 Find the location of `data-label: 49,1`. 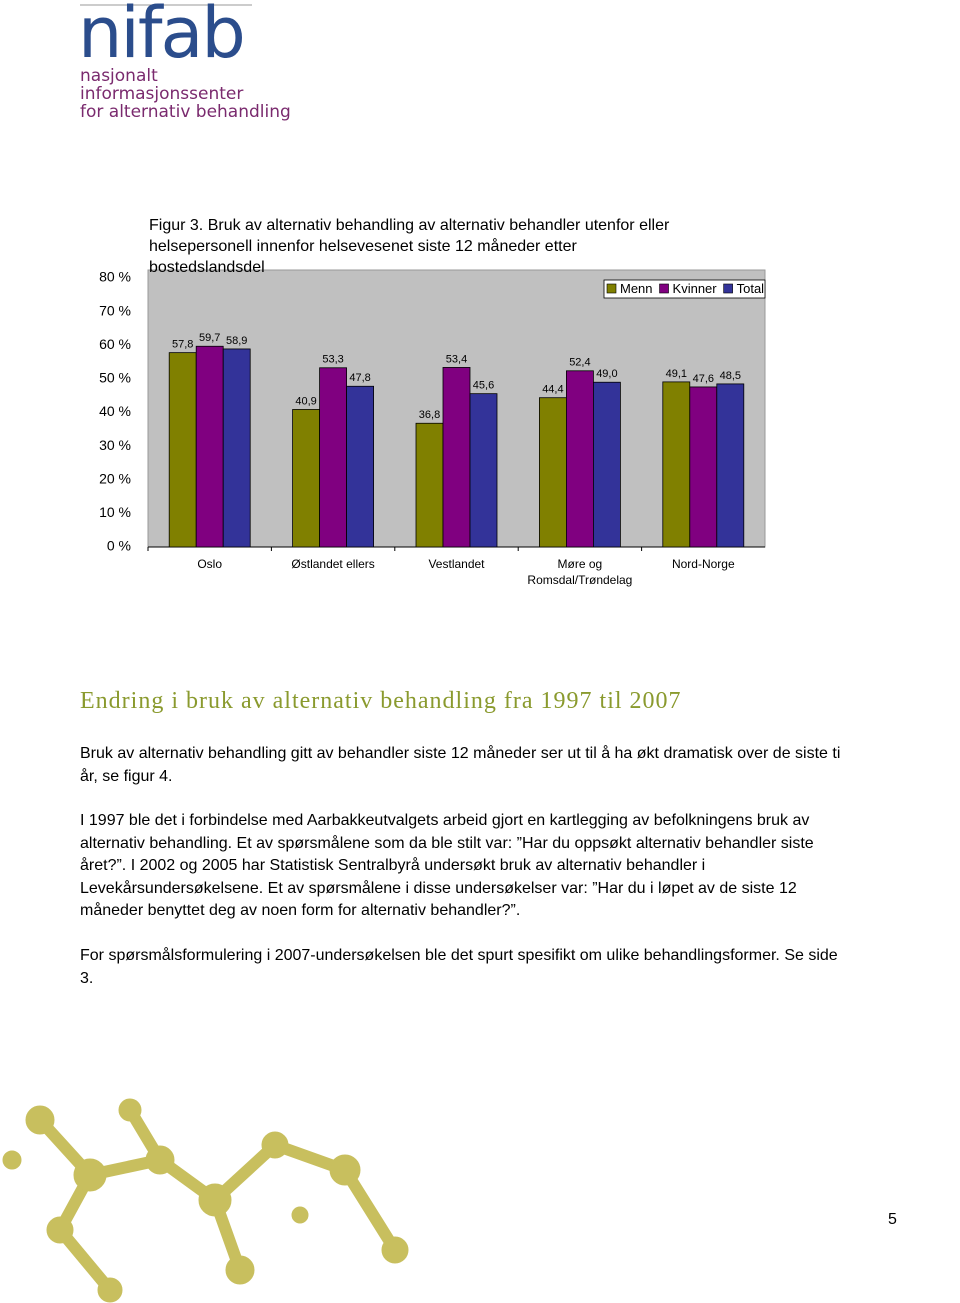

data-label: 49,1 is located at coordinates (676, 374).